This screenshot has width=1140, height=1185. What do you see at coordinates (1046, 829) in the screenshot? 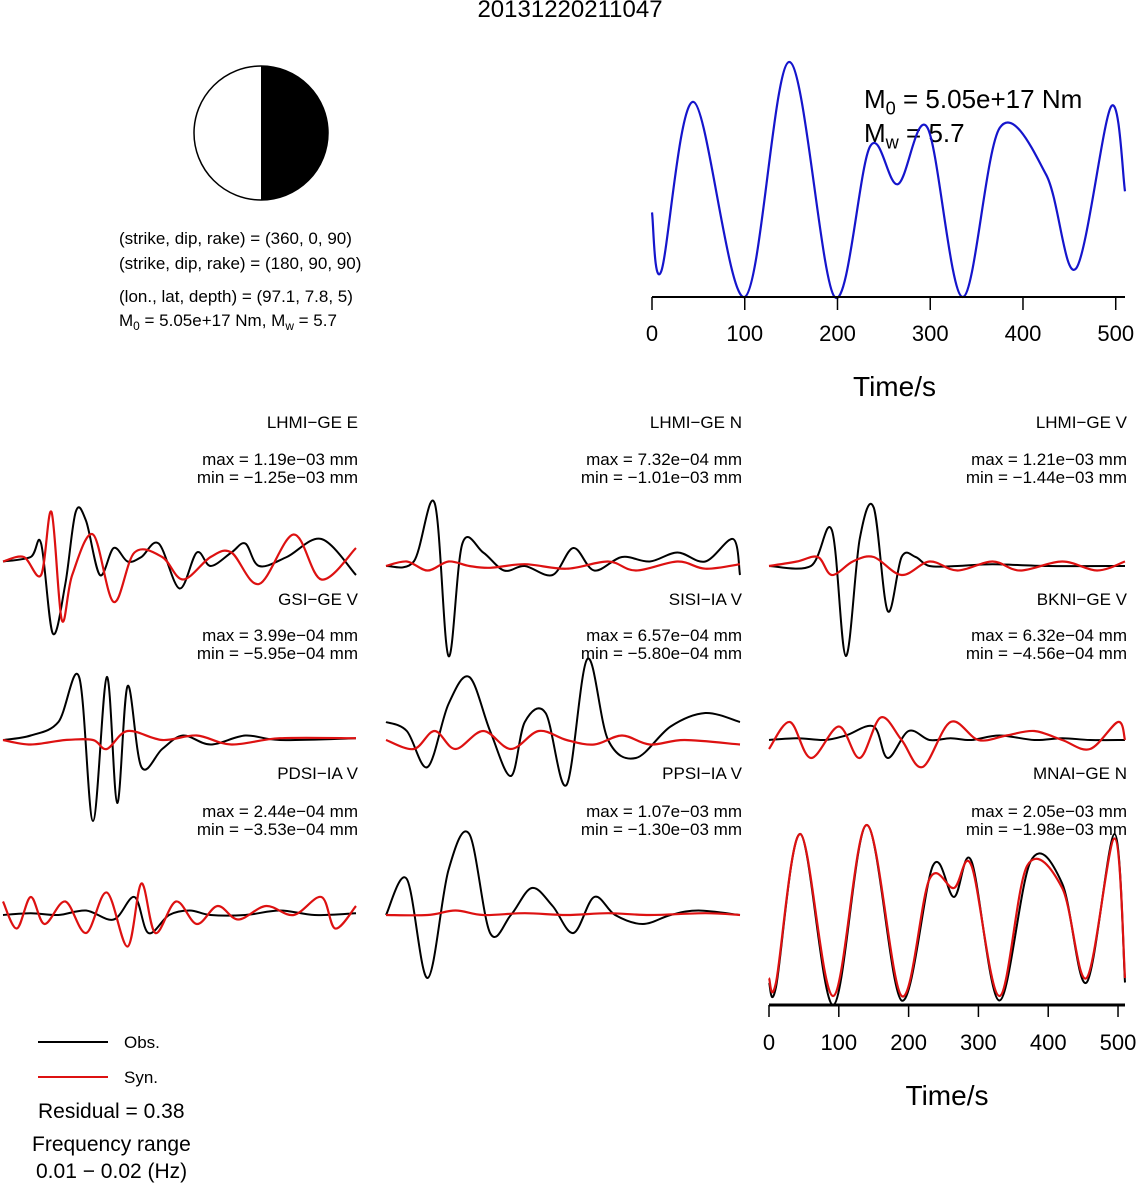
I see `station-min-amplitude: min = −1.98e−03 mm` at bounding box center [1046, 829].